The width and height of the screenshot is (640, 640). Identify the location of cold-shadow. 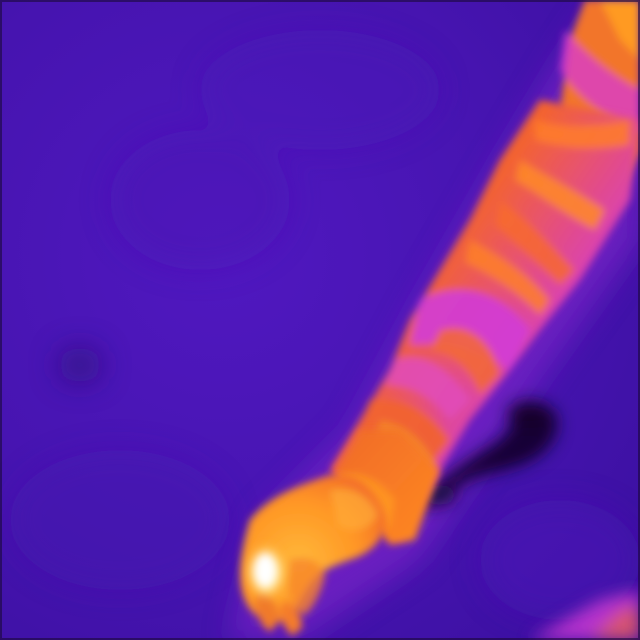
(489, 455).